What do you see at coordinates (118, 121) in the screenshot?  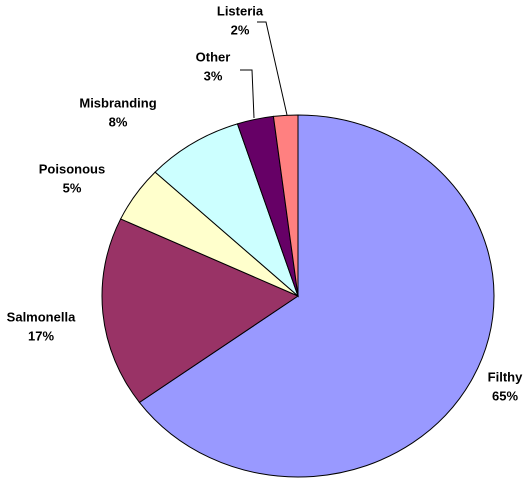 I see `slice-value-label: 8%` at bounding box center [118, 121].